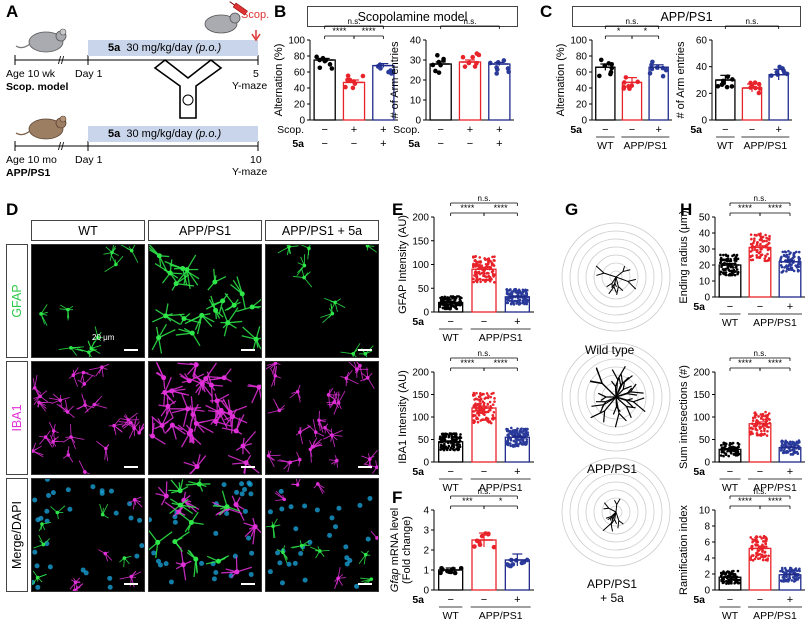  I want to click on micrograph-gfap-app-5a, so click(322, 301).